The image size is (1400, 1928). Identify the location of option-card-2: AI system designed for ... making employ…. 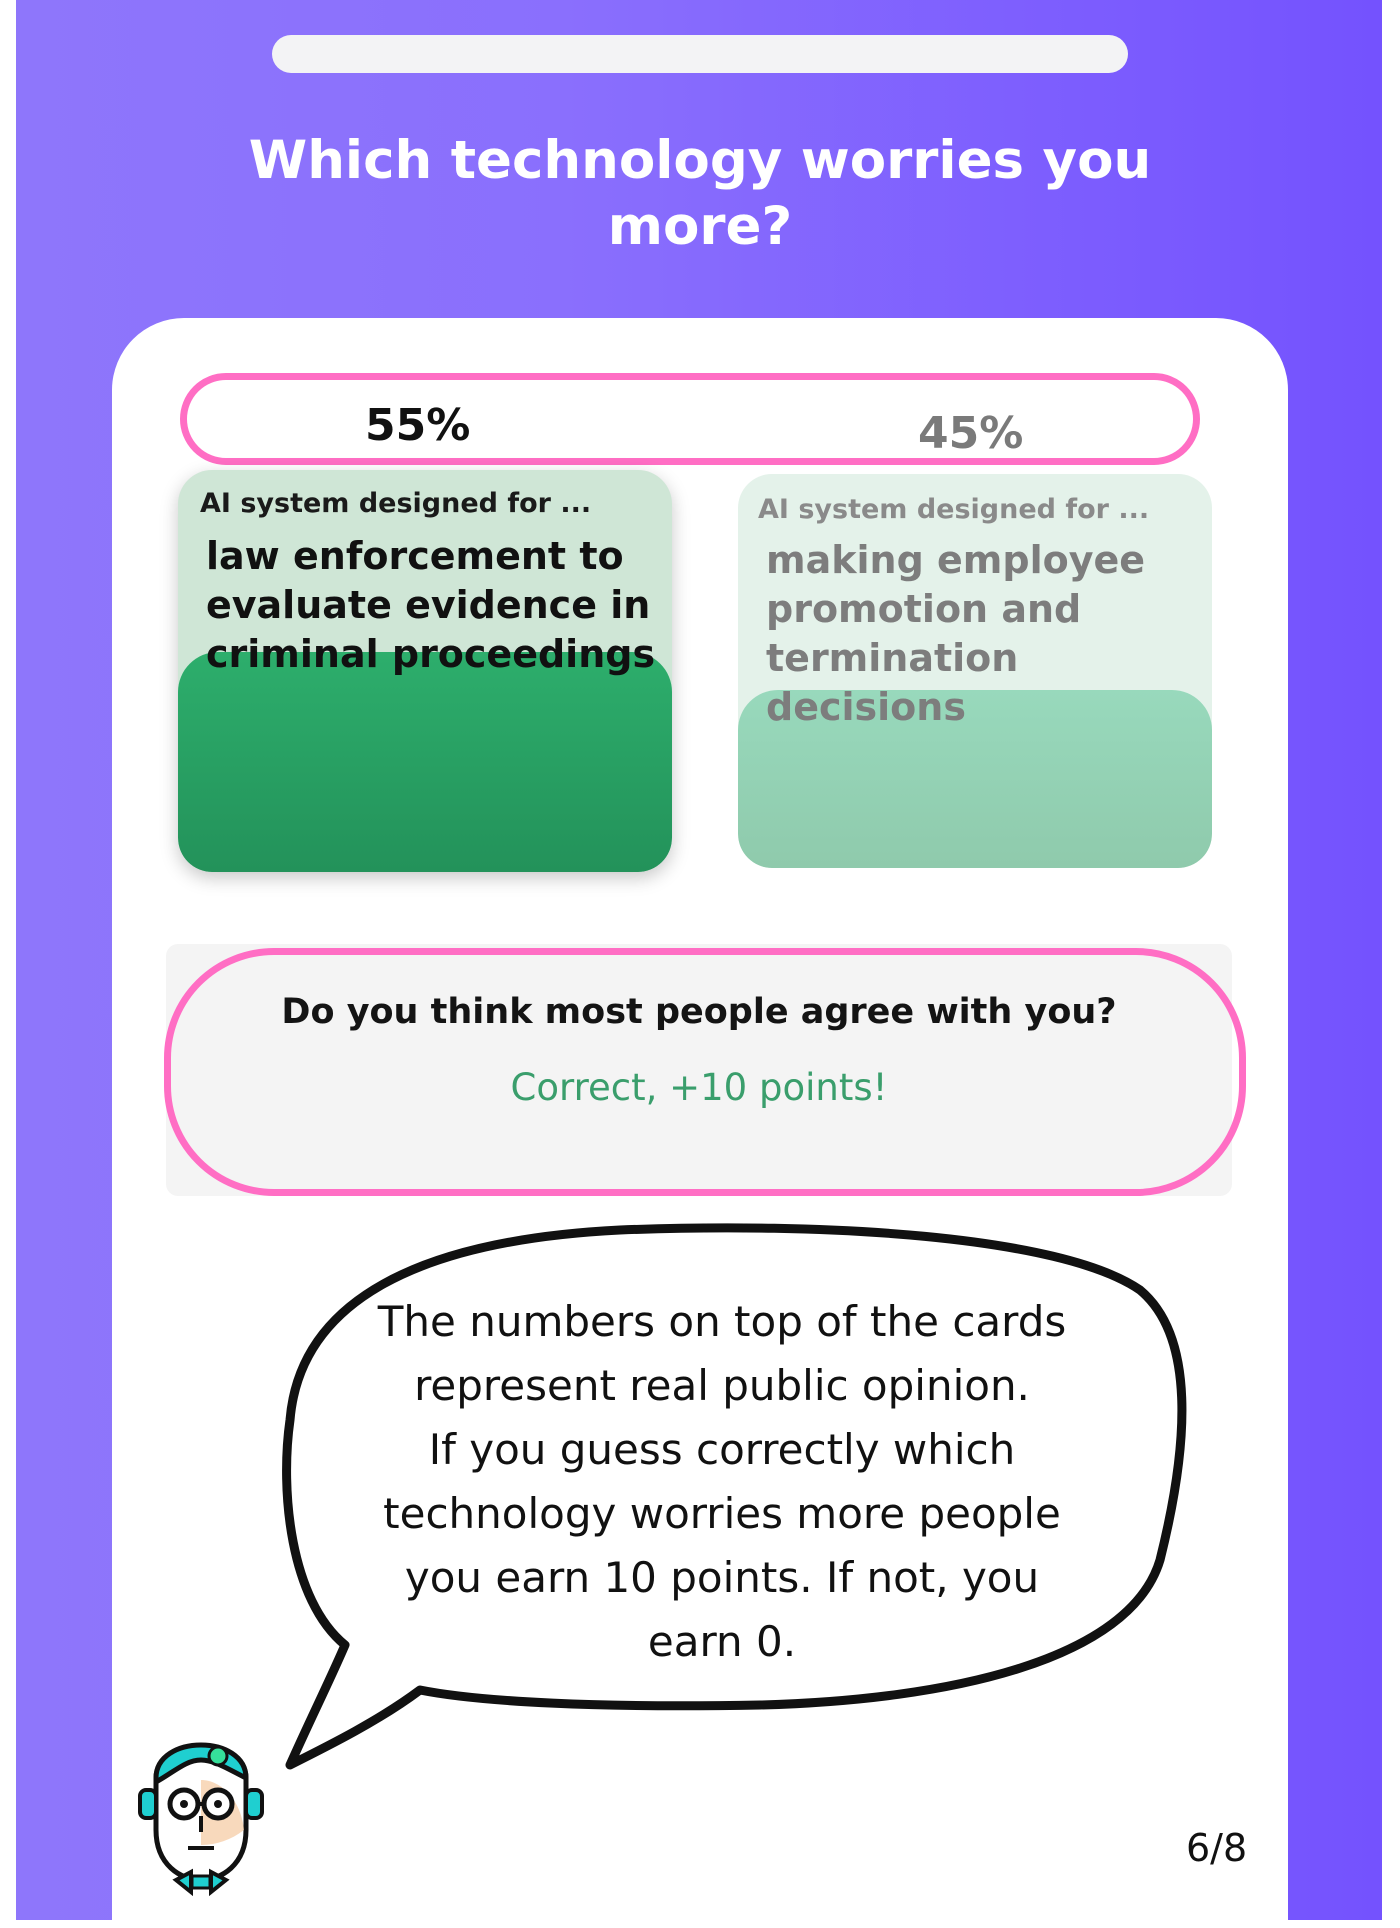
(975, 671).